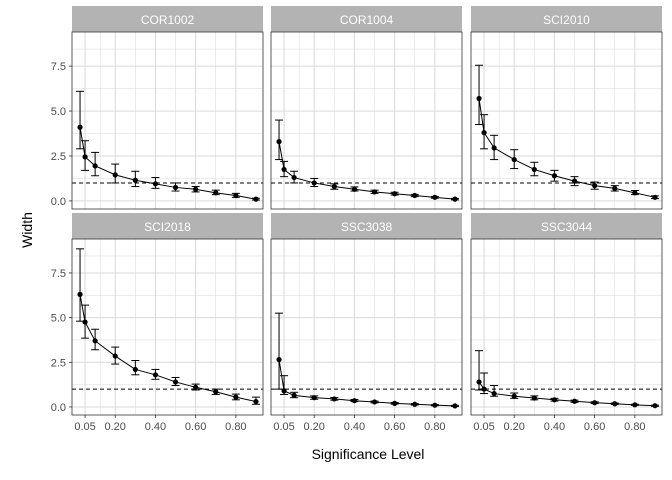 The width and height of the screenshot is (672, 480). I want to click on facet-panel-sci2018: SCI2018 0.0 2.5 5.0 7.5 0.05 0.20 0.40 0.60 0.80, so click(157, 323).